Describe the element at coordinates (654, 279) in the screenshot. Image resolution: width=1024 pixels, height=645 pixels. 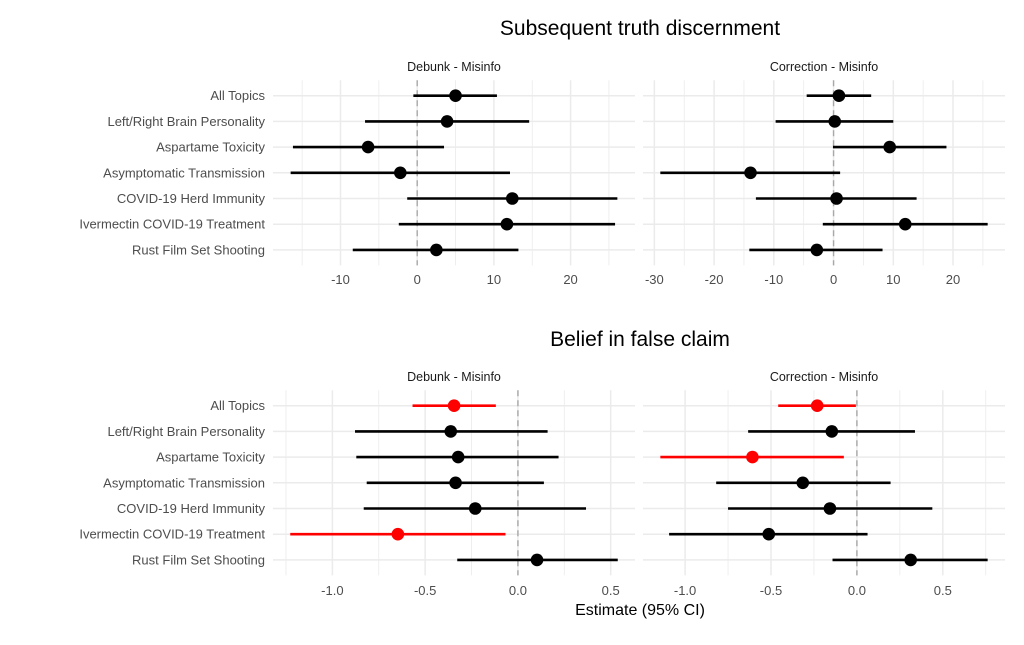
I see `x-tick-label: -30` at that location.